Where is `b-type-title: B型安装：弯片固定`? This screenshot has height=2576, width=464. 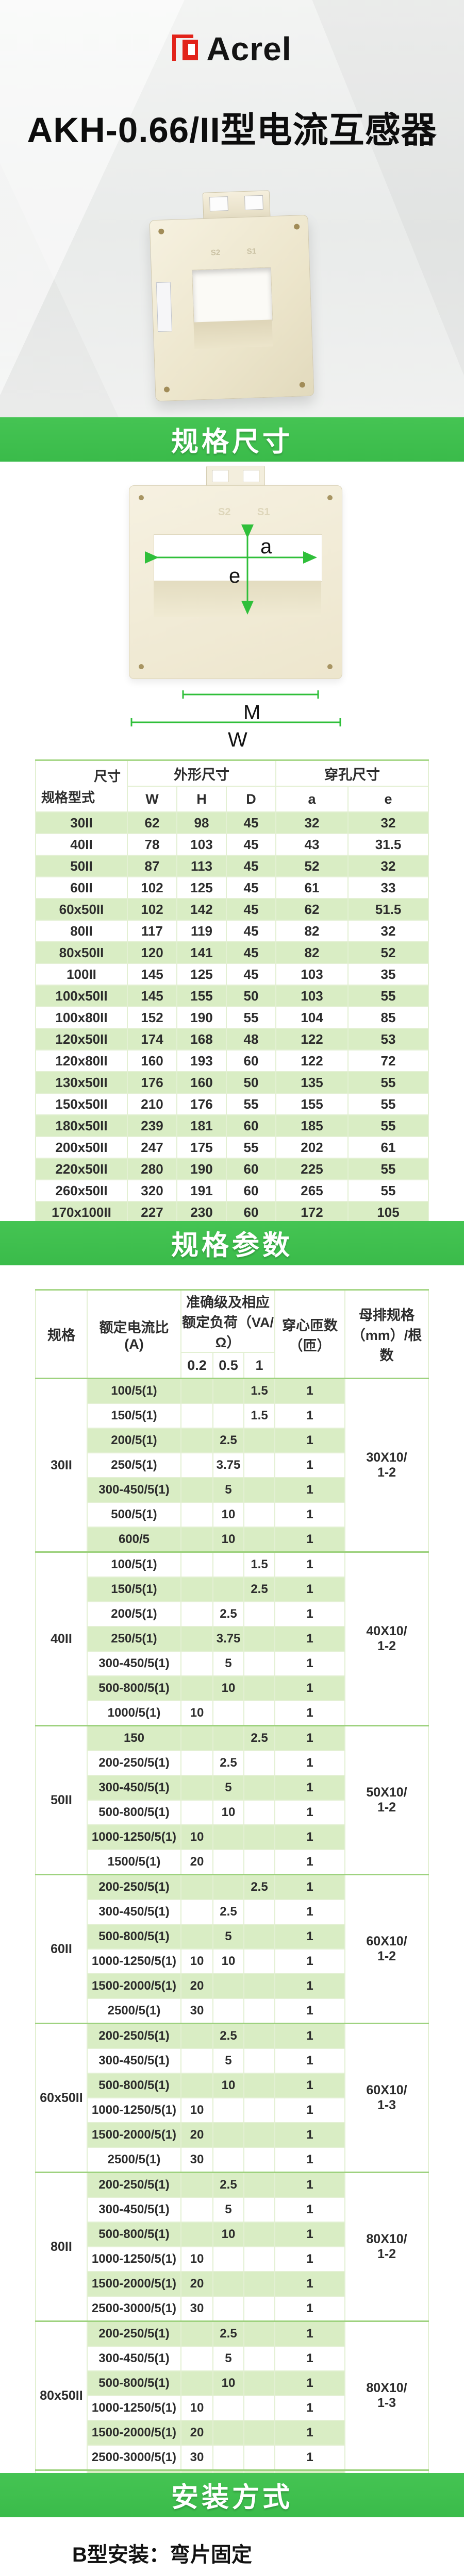 b-type-title: B型安装：弯片固定 is located at coordinates (162, 2555).